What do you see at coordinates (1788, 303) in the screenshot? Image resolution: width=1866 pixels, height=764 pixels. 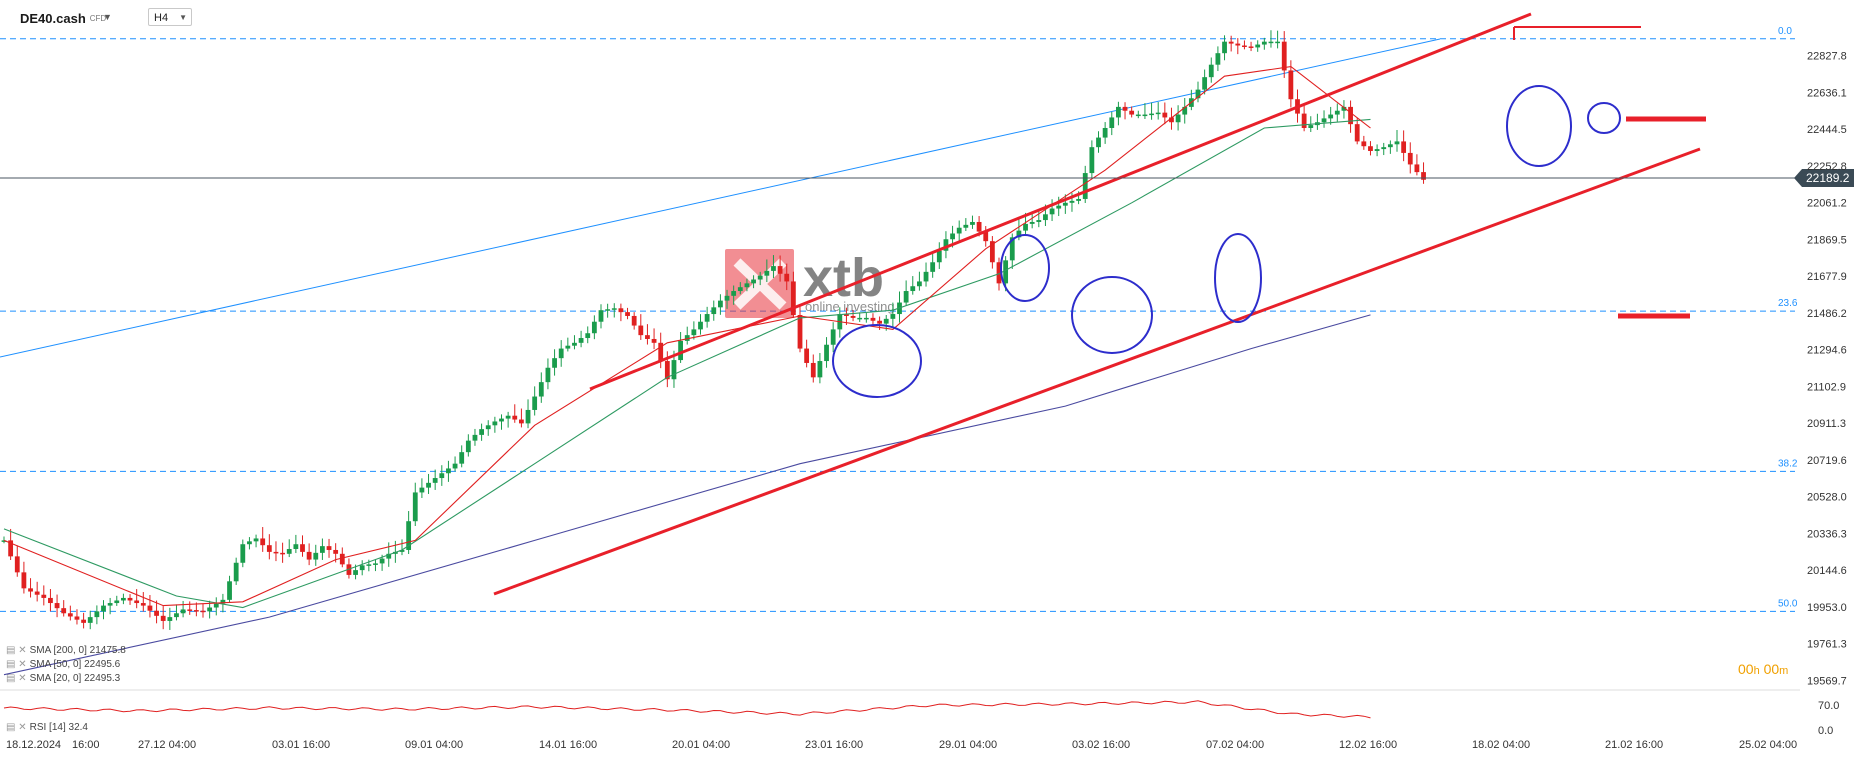 I see `fib-label-23.6: 23.6` at bounding box center [1788, 303].